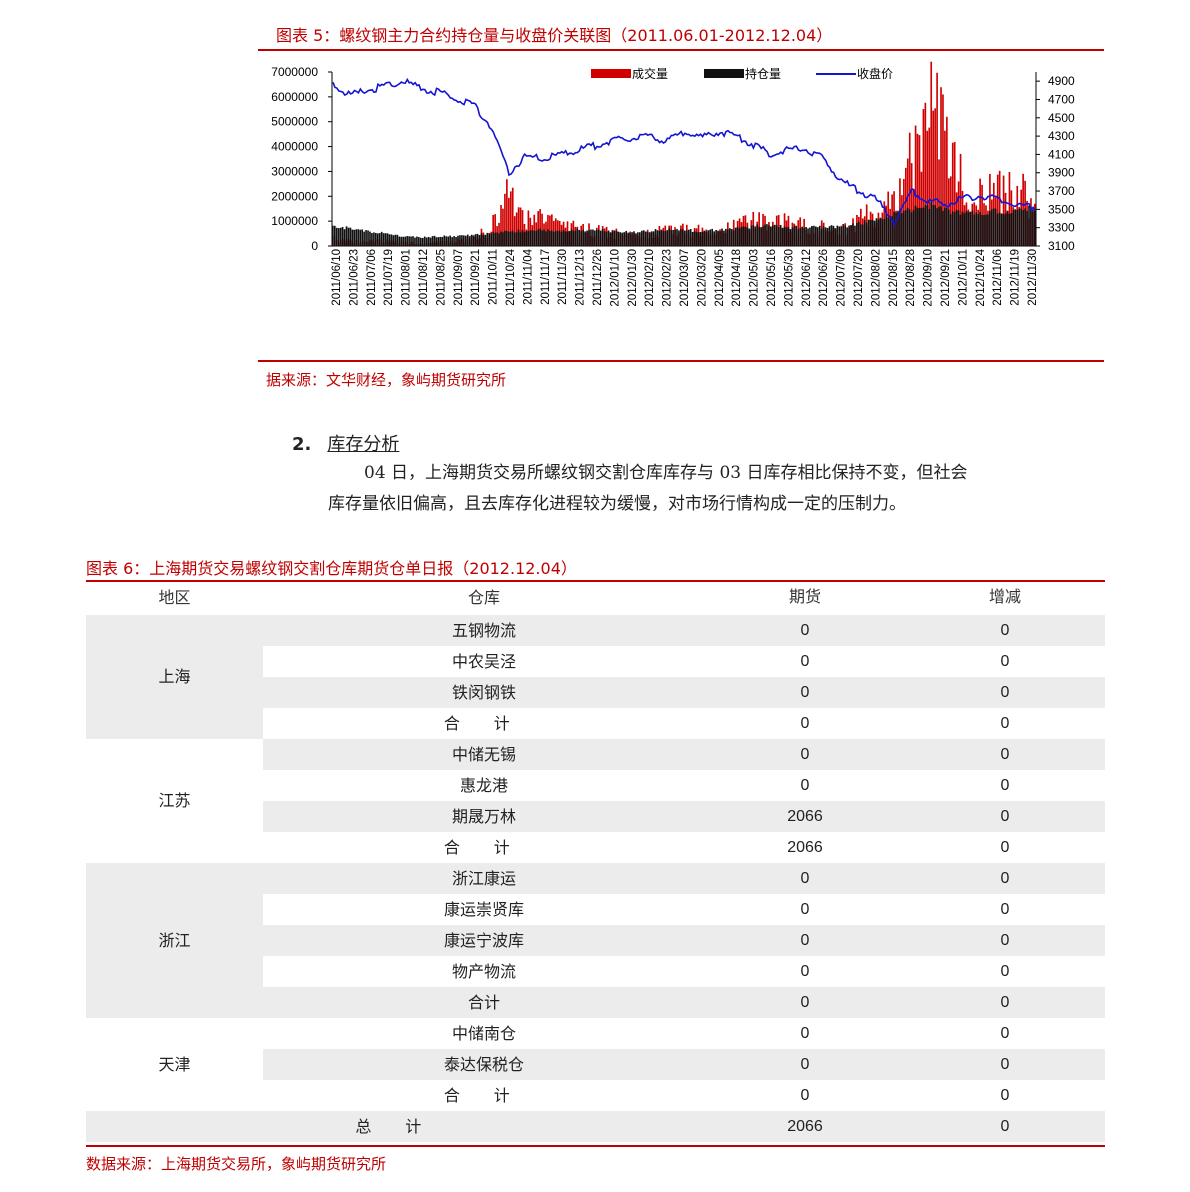 The height and width of the screenshot is (1192, 1190). What do you see at coordinates (946, 278) in the screenshot?
I see `x-tick-label: 2012/09/21` at bounding box center [946, 278].